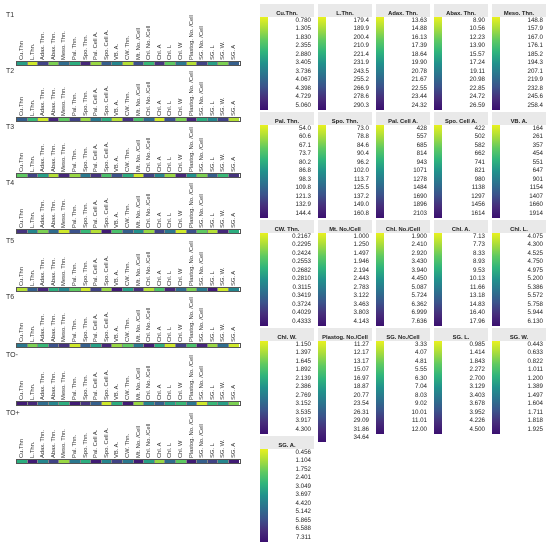 Image resolution: width=550 pixels, height=542 pixels. I want to click on legend-value: 1154, so click(536, 188).